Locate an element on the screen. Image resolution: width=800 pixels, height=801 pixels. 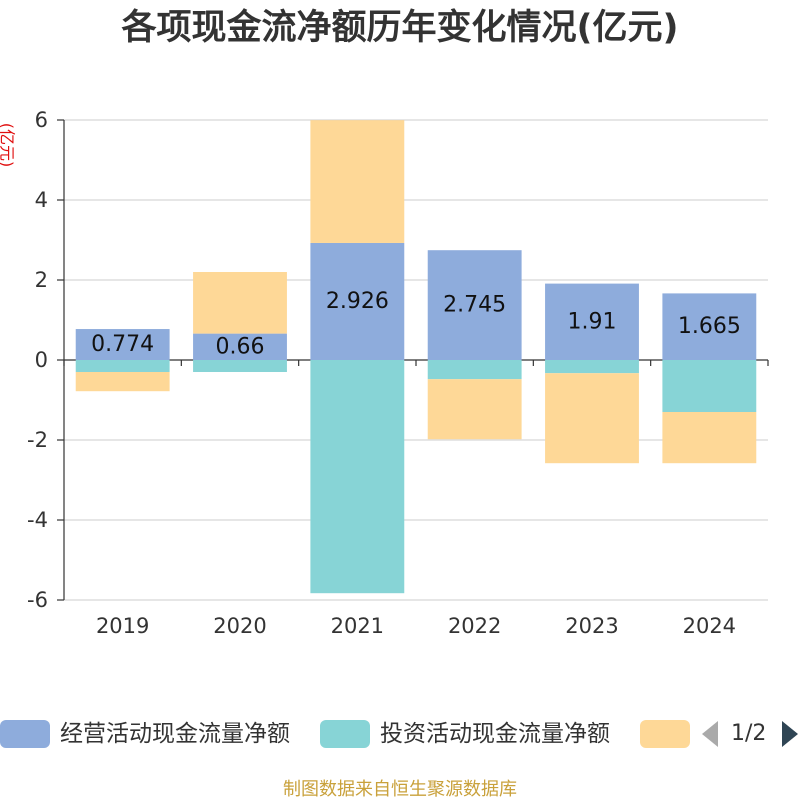
legend-item-investing-cash-flow: 投资活动现金流量净额 is located at coordinates (465, 734).